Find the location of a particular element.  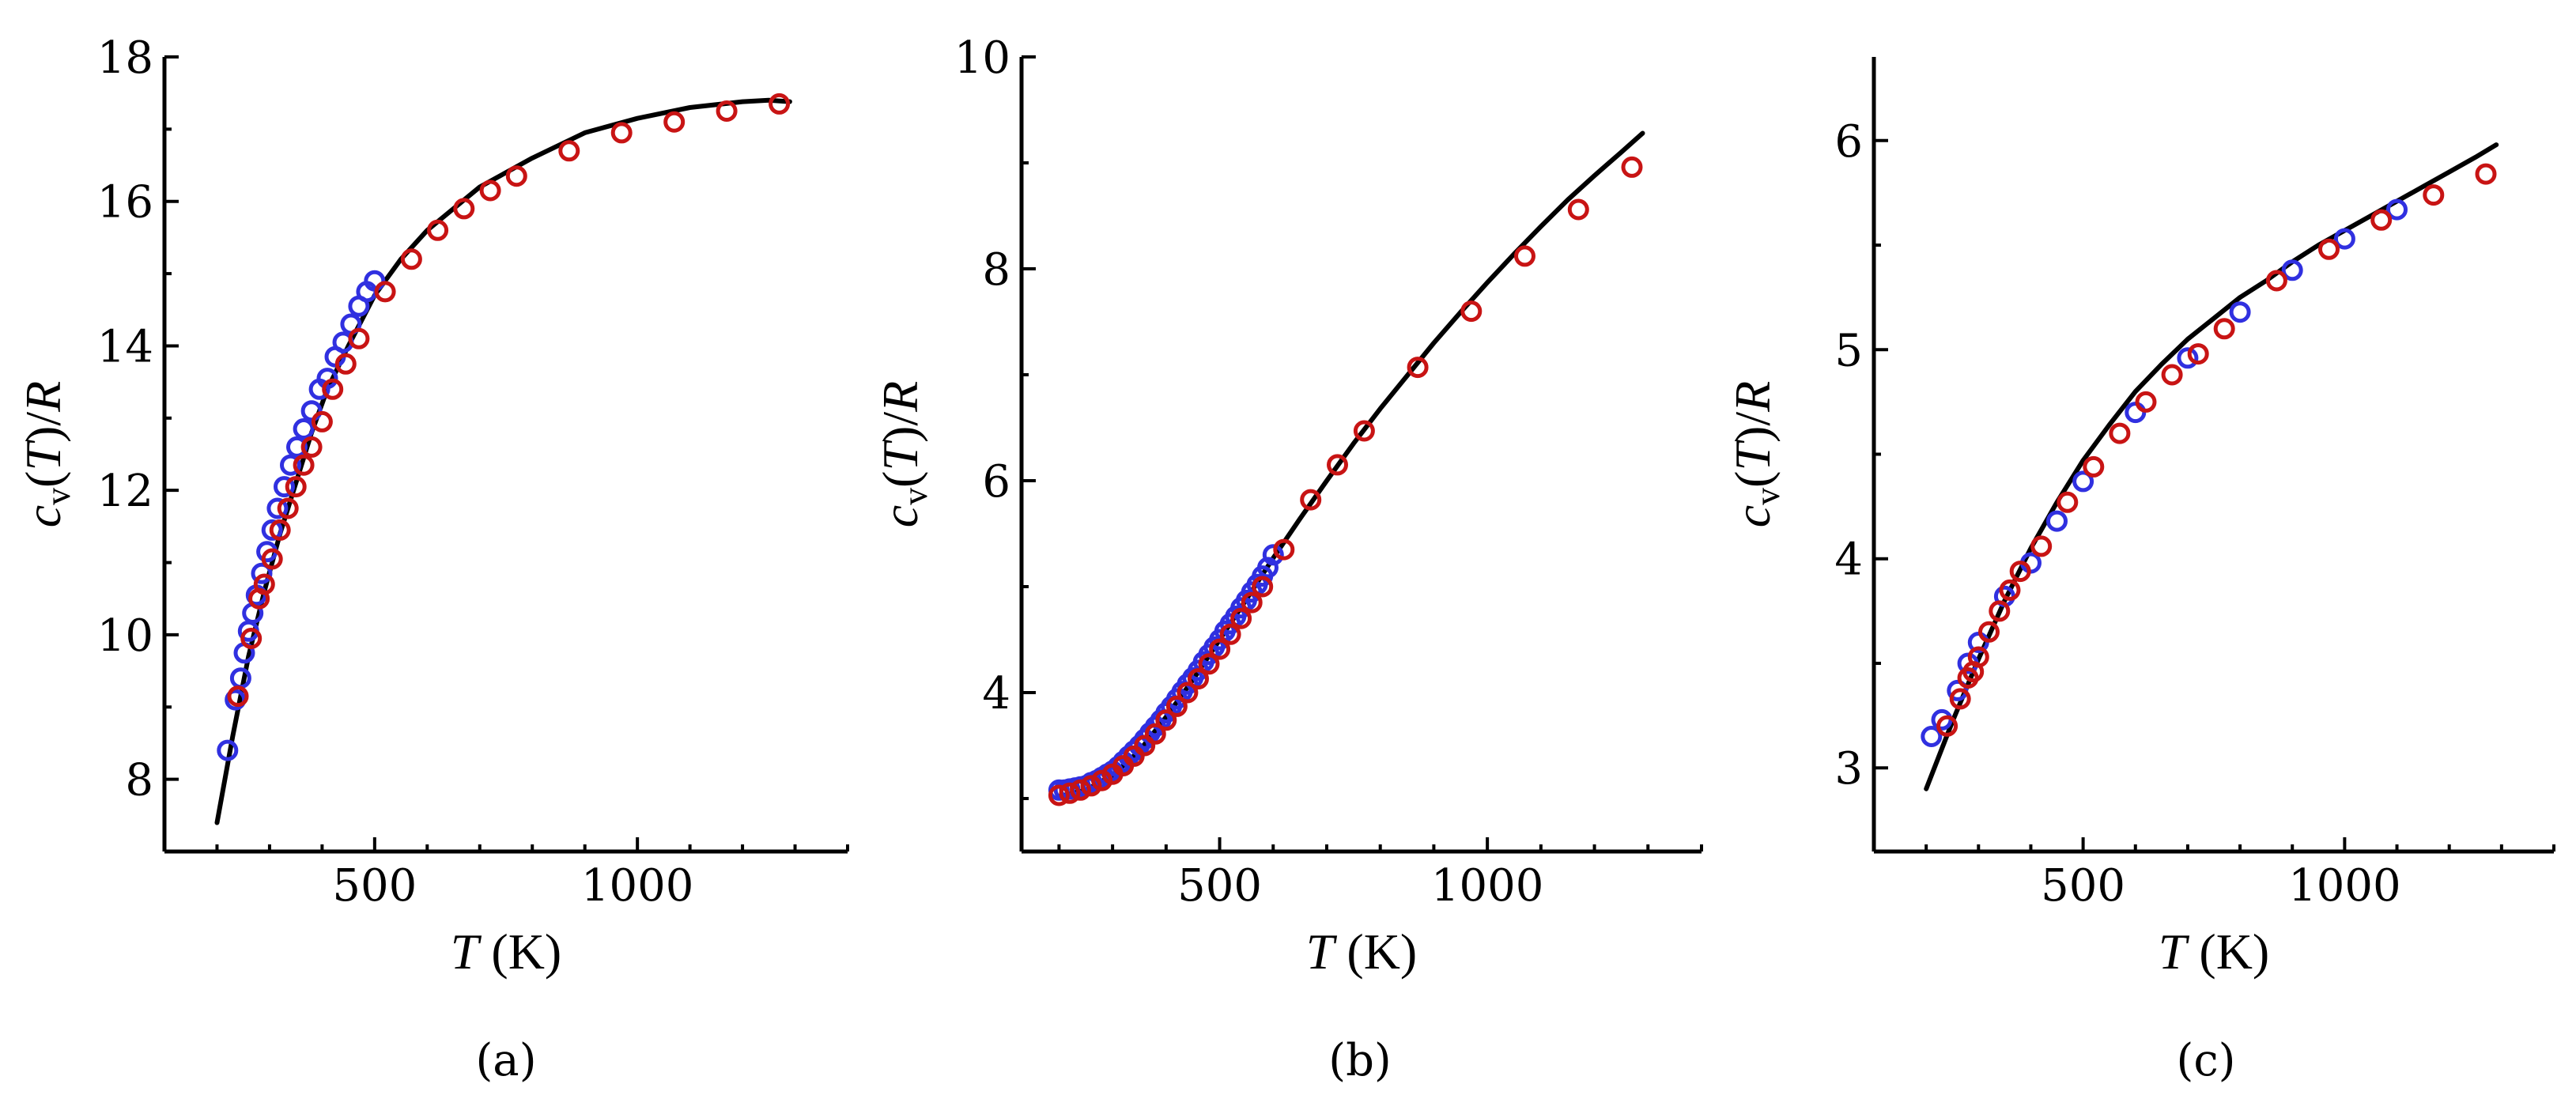

panel-label: (a) is located at coordinates (505, 1060).